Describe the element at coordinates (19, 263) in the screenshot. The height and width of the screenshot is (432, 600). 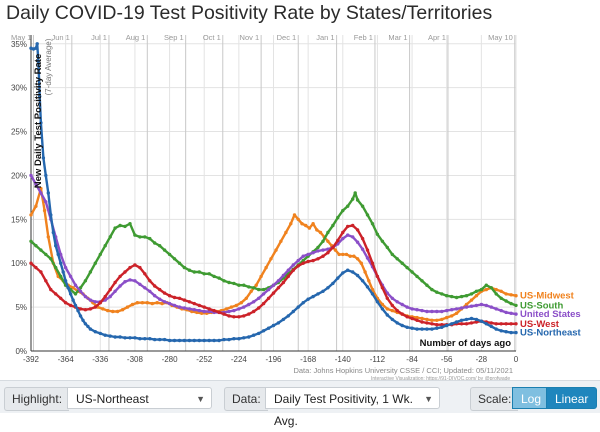
I see `y-tick-label: 10%` at that location.